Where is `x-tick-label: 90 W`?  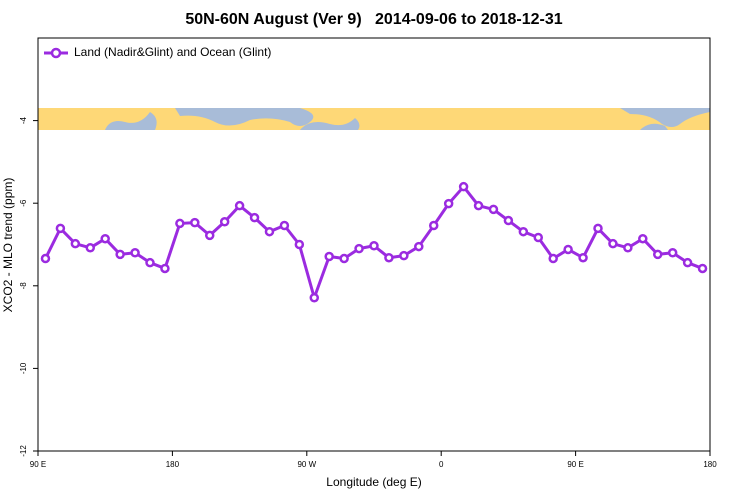
x-tick-label: 90 W is located at coordinates (306, 464).